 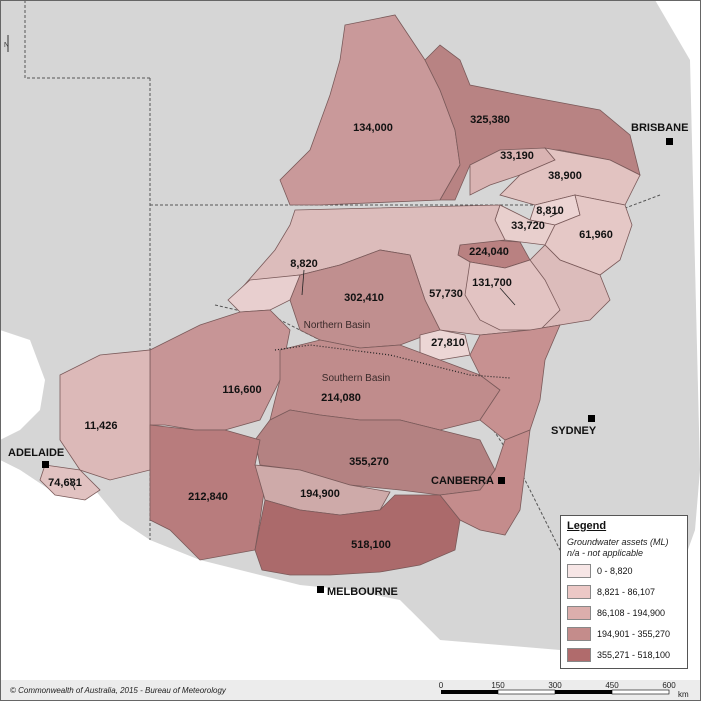 What do you see at coordinates (208, 497) in the screenshot?
I see `region-label-r19: 212,840` at bounding box center [208, 497].